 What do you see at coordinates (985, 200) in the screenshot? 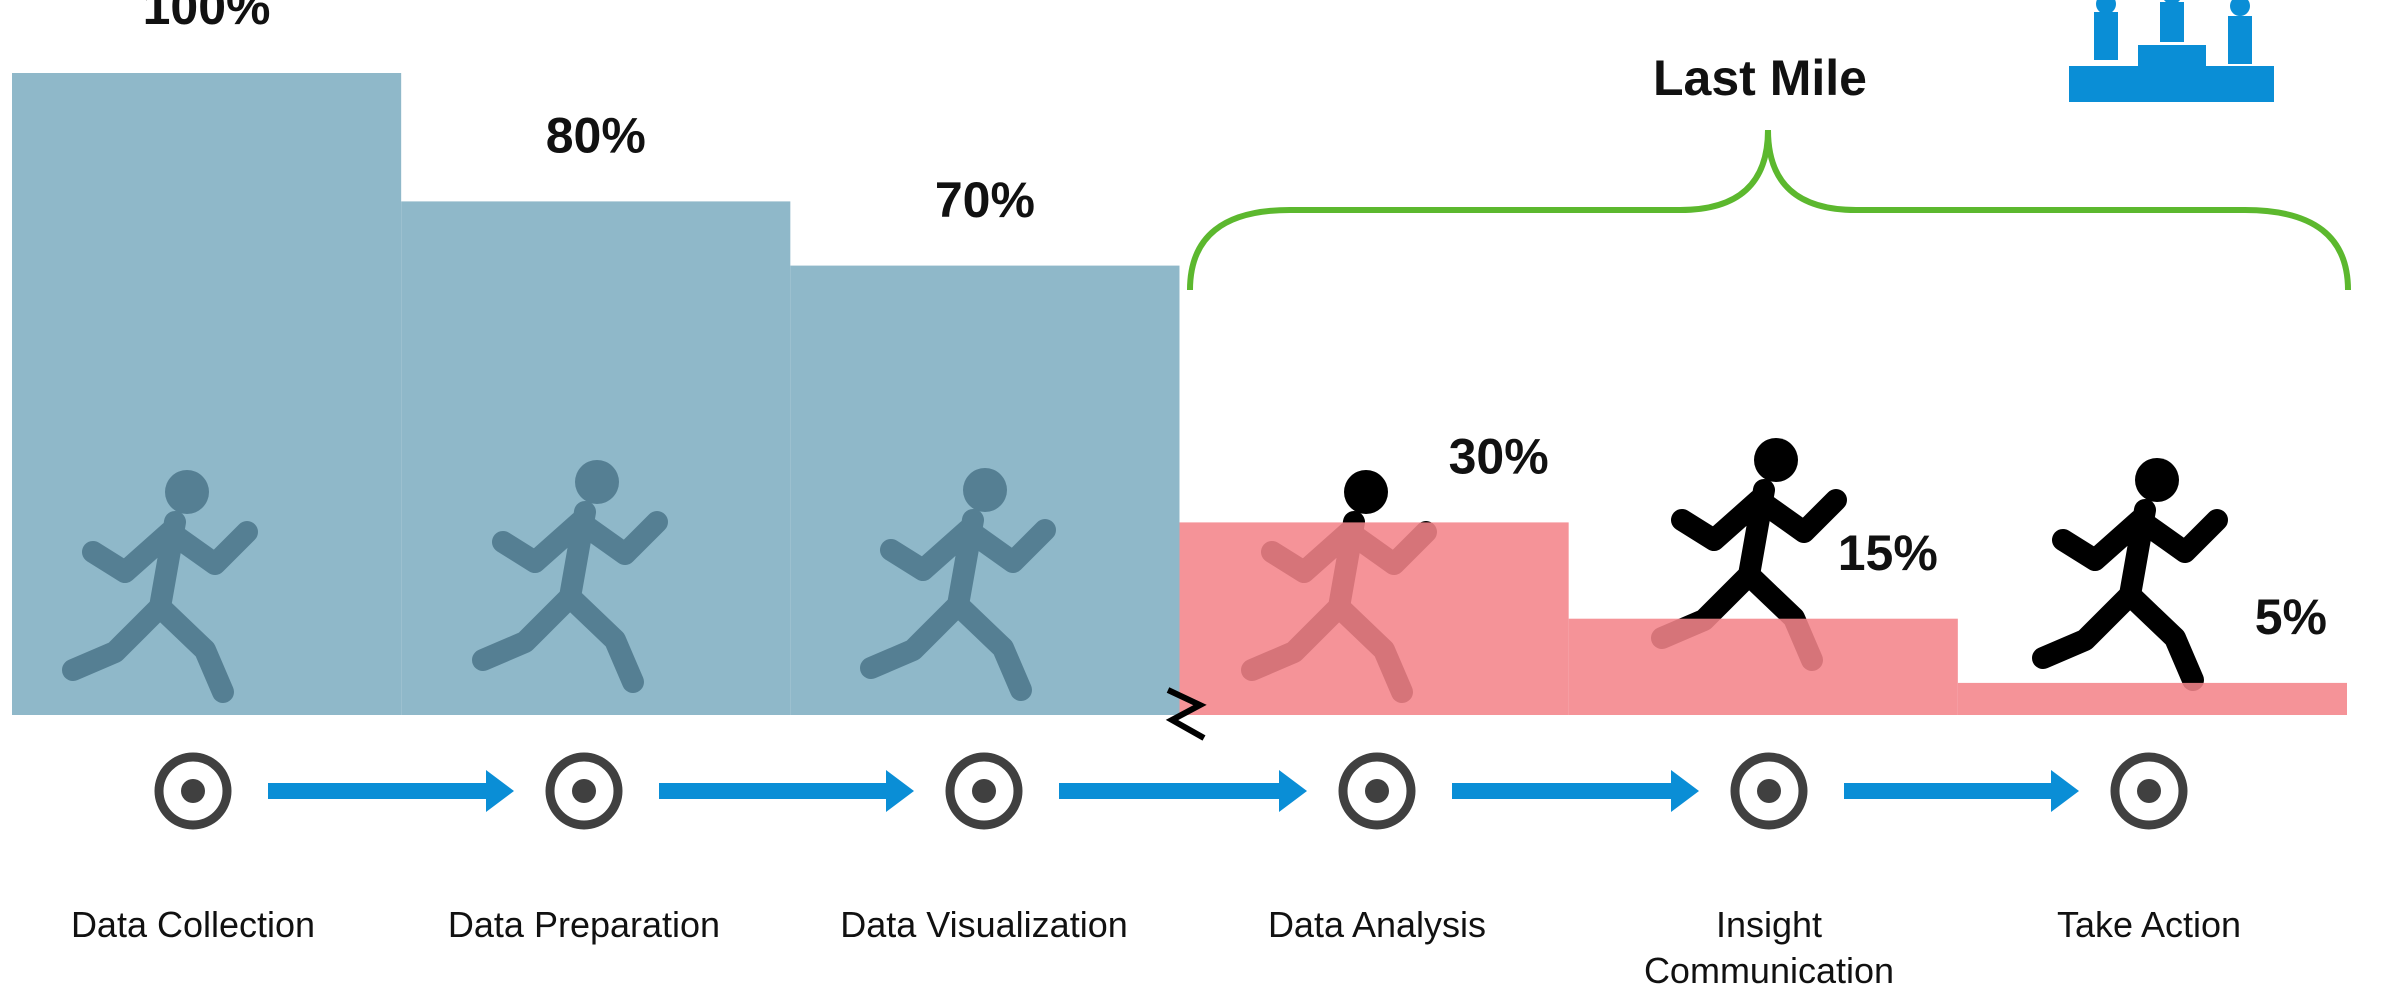
I see `value-label: 70%` at bounding box center [985, 200].